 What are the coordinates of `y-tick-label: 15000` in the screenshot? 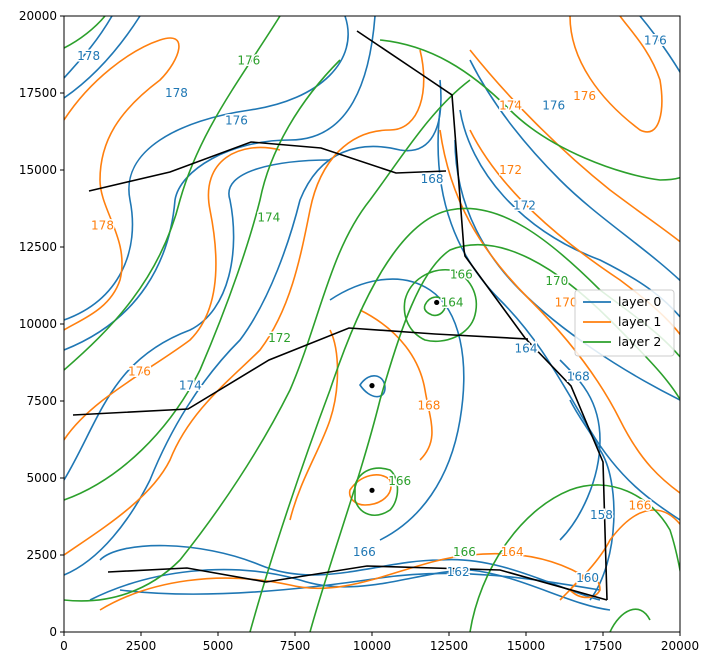 It's located at (38, 170).